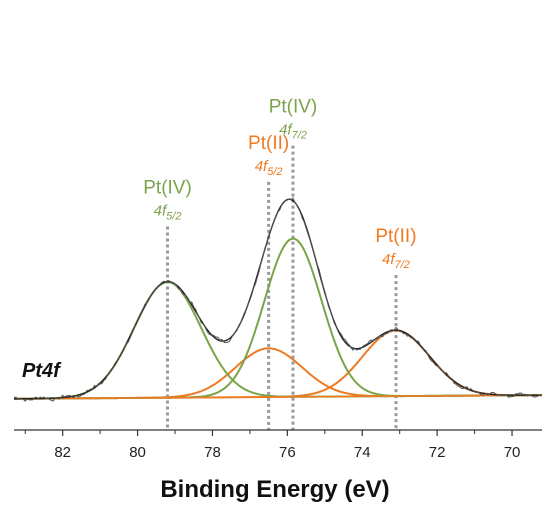  What do you see at coordinates (212, 452) in the screenshot?
I see `x-tick-label: 78` at bounding box center [212, 452].